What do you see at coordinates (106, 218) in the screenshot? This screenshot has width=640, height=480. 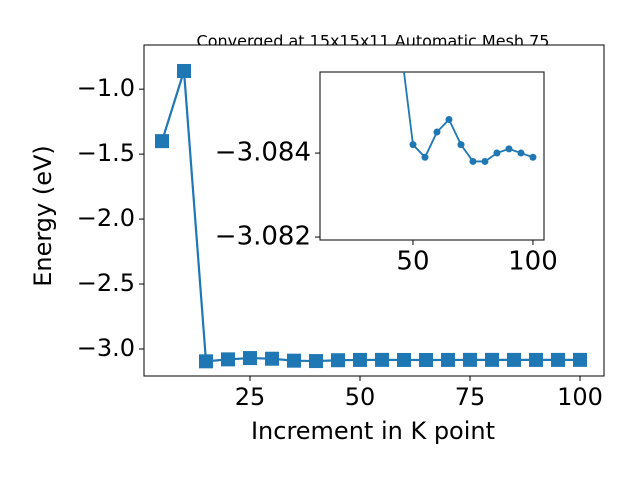 I see `y-tick-label: −2.0` at bounding box center [106, 218].